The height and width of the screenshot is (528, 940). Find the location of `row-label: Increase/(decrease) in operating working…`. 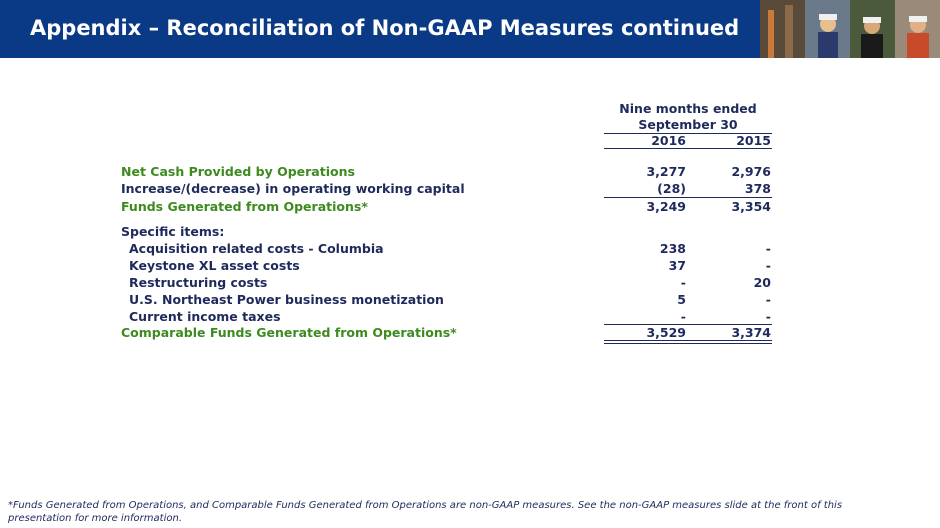

row-label: Increase/(decrease) in operating working… is located at coordinates (293, 188).